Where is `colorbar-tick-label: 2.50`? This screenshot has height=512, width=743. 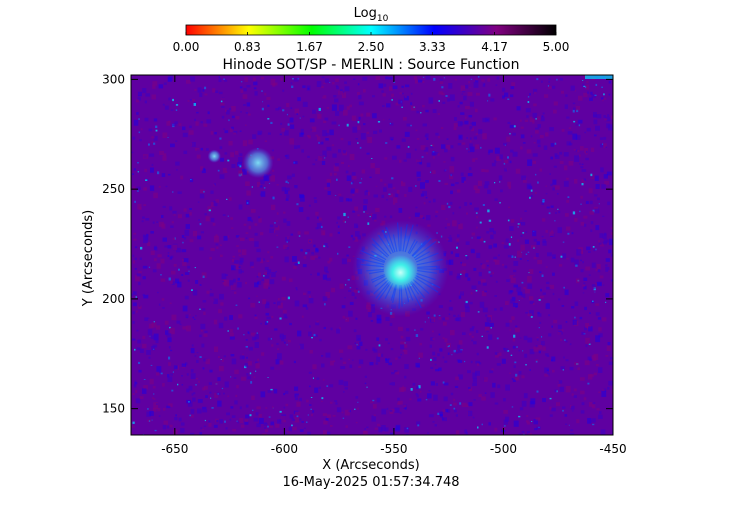 colorbar-tick-label: 2.50 is located at coordinates (371, 47).